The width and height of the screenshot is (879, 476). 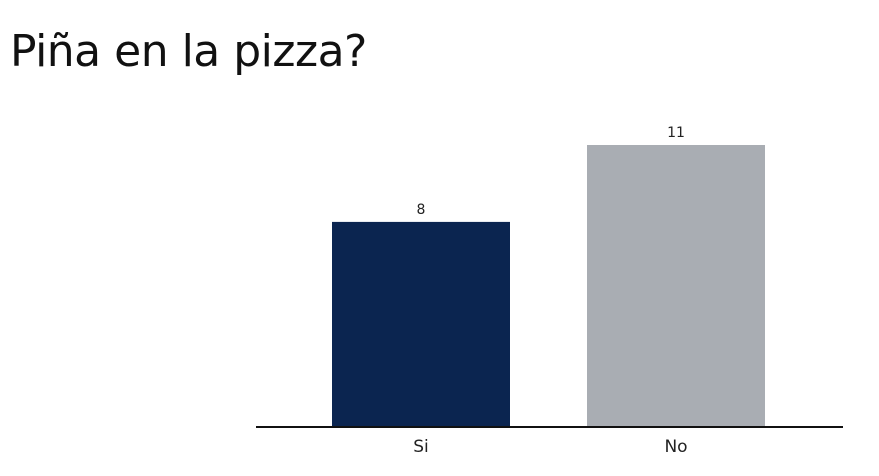 What do you see at coordinates (421, 210) in the screenshot?
I see `value-label-si: 8` at bounding box center [421, 210].